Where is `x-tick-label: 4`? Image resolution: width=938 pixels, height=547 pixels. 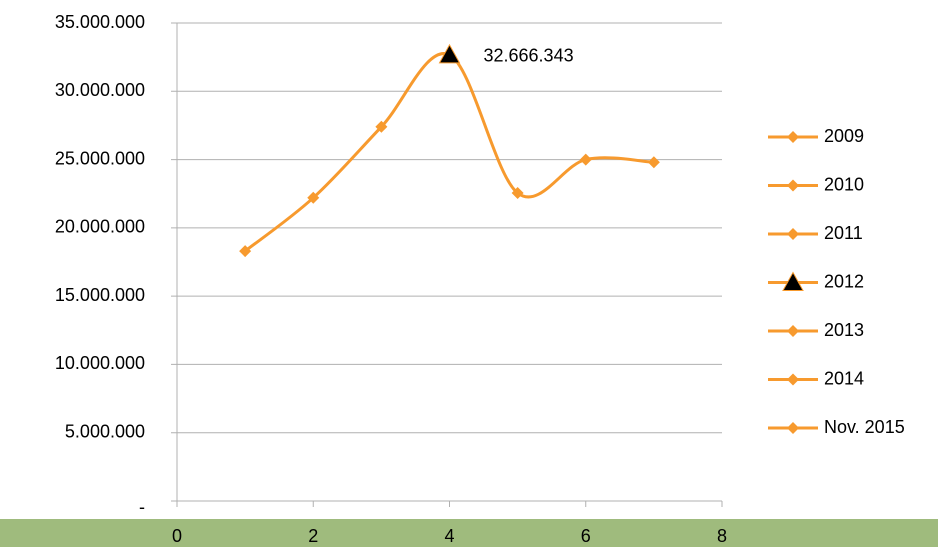 x-tick-label: 4 is located at coordinates (449, 536).